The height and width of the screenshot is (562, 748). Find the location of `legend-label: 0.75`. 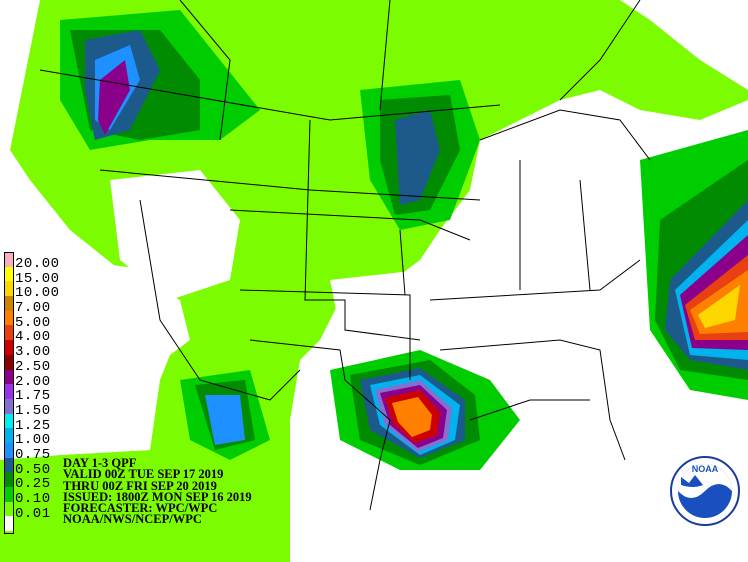

legend-label: 0.75 is located at coordinates (33, 454).